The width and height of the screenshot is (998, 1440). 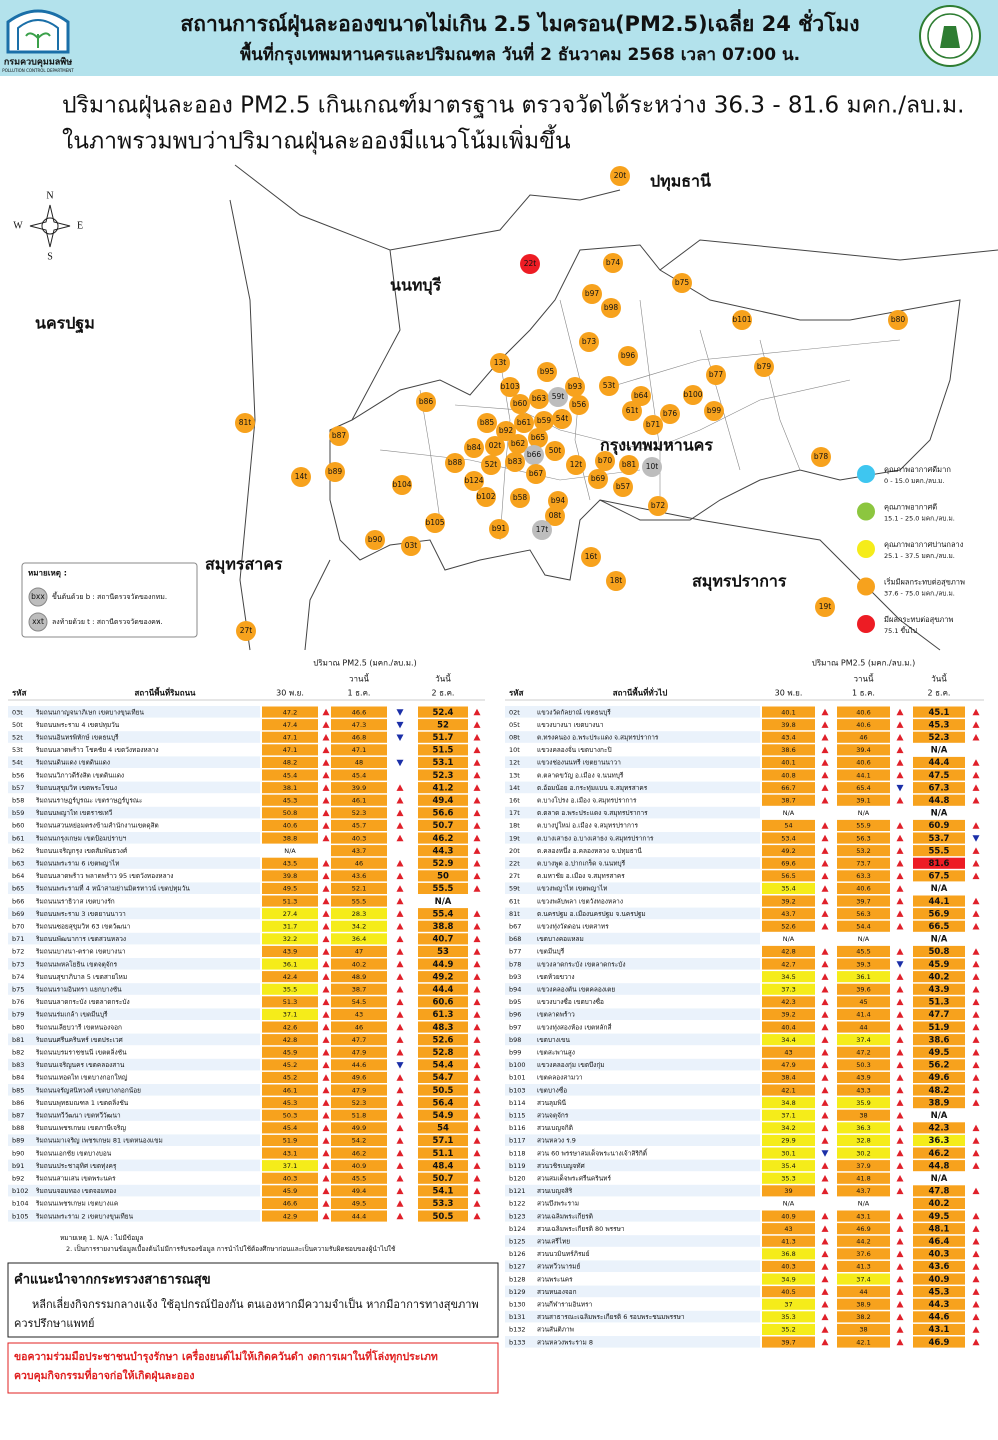 What do you see at coordinates (71, 1015) in the screenshot?
I see `station-name: ริมถนนร่มเกล้า เขตมีนบุรี` at bounding box center [71, 1015].